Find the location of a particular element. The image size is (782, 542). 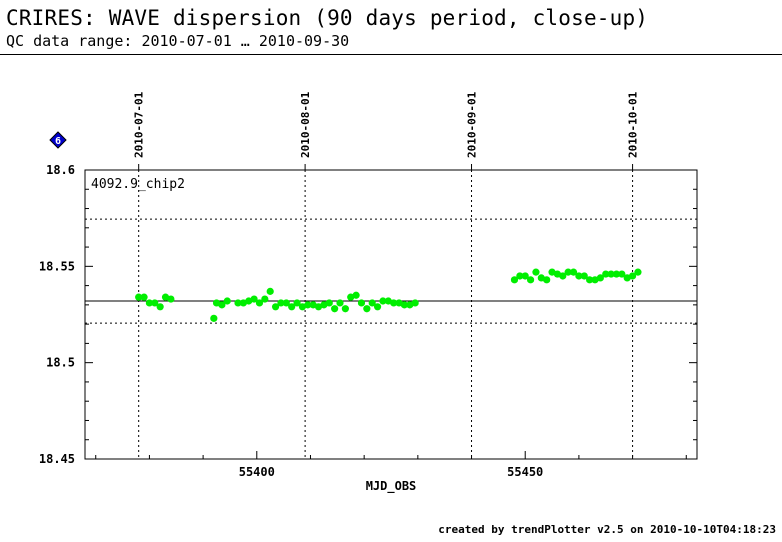

y-tick-label-3: 18.6 is located at coordinates (60, 170).